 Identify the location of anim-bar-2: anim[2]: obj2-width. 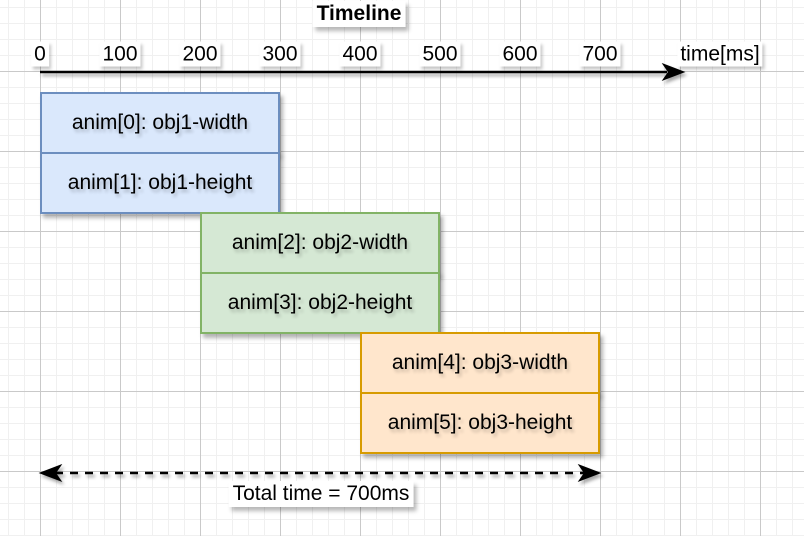
(320, 243).